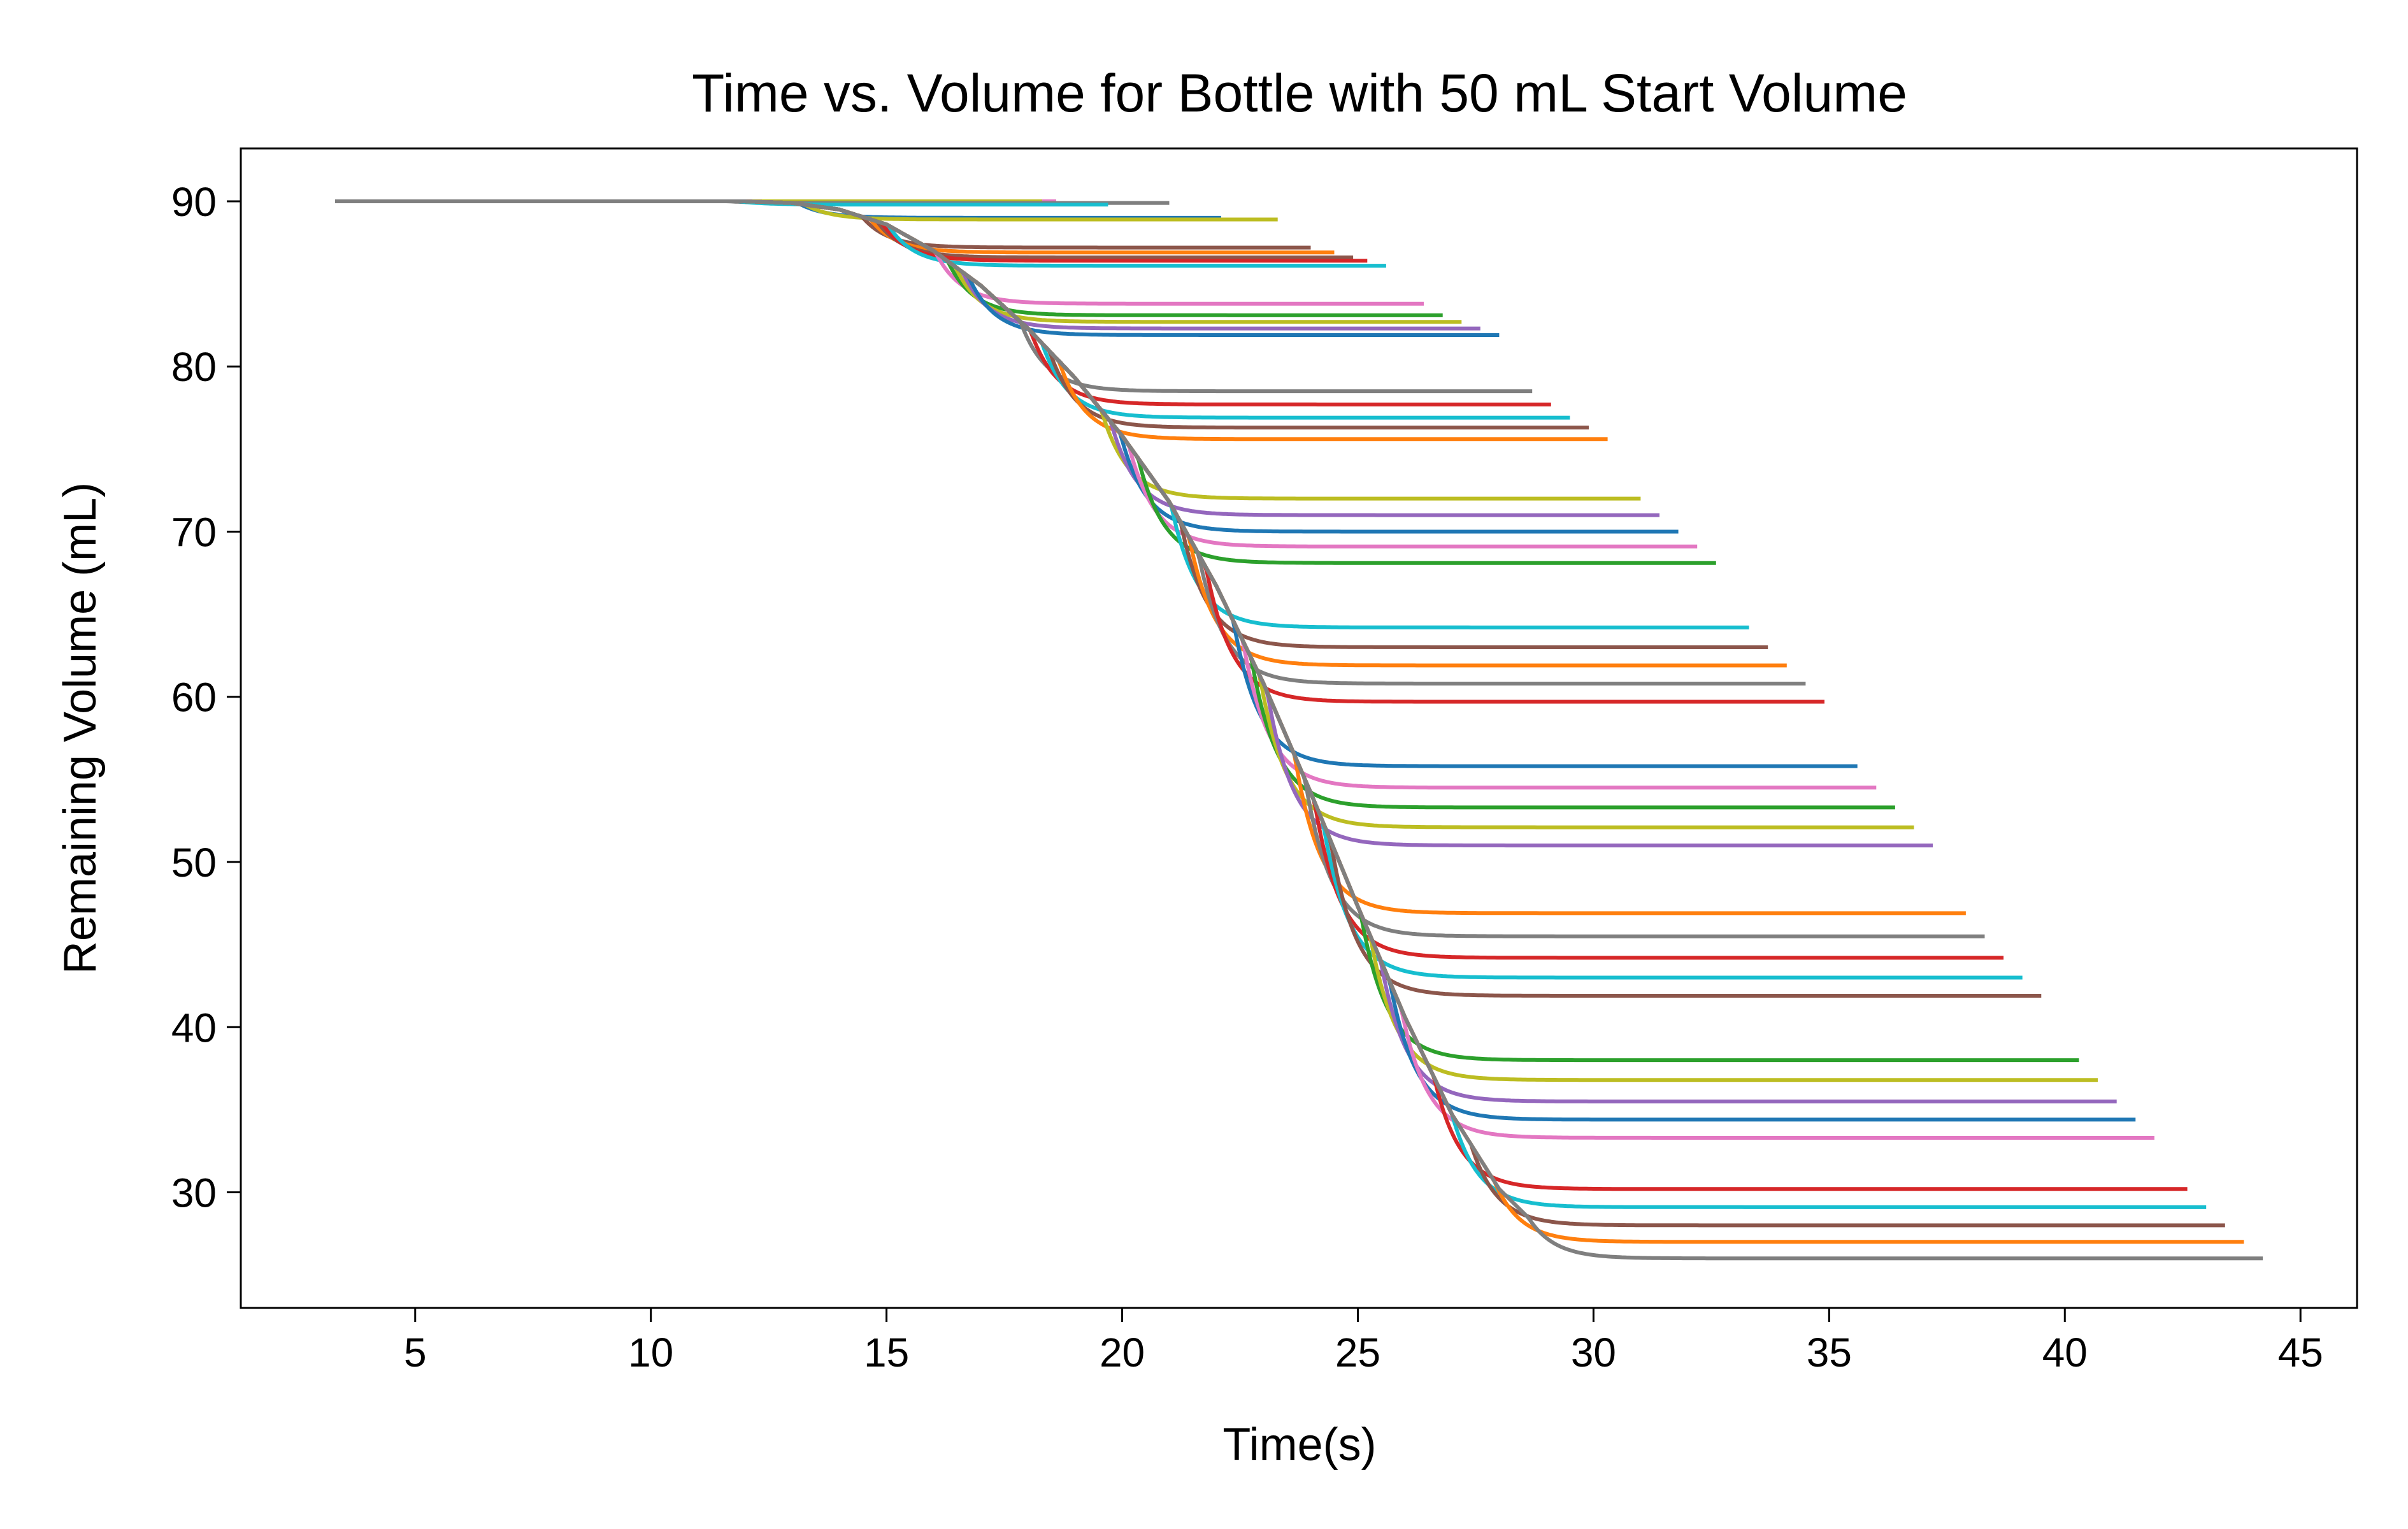 The width and height of the screenshot is (2408, 1529). I want to click on y-axis-label: Remaining Volume (mL), so click(80, 728).